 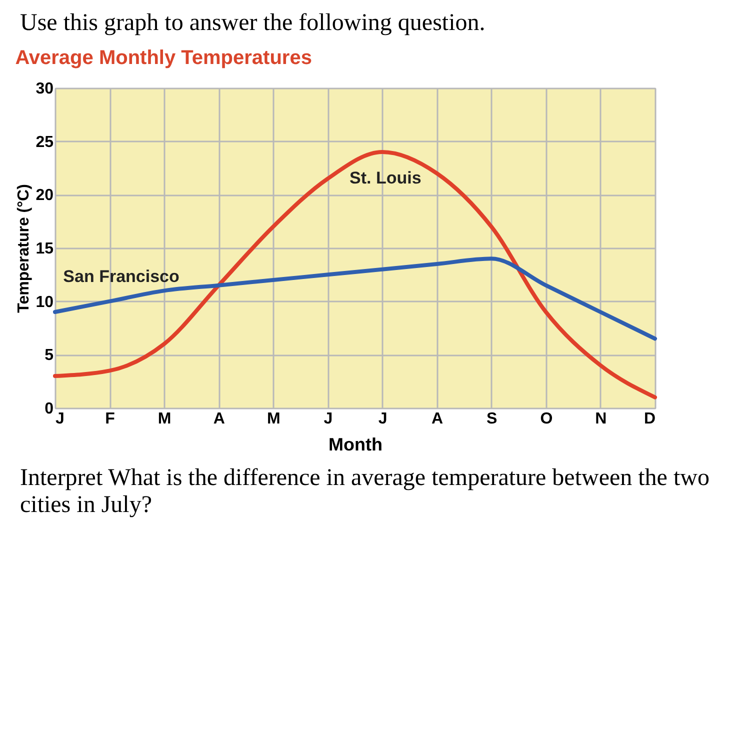 What do you see at coordinates (650, 419) in the screenshot?
I see `x-tick-label: D` at bounding box center [650, 419].